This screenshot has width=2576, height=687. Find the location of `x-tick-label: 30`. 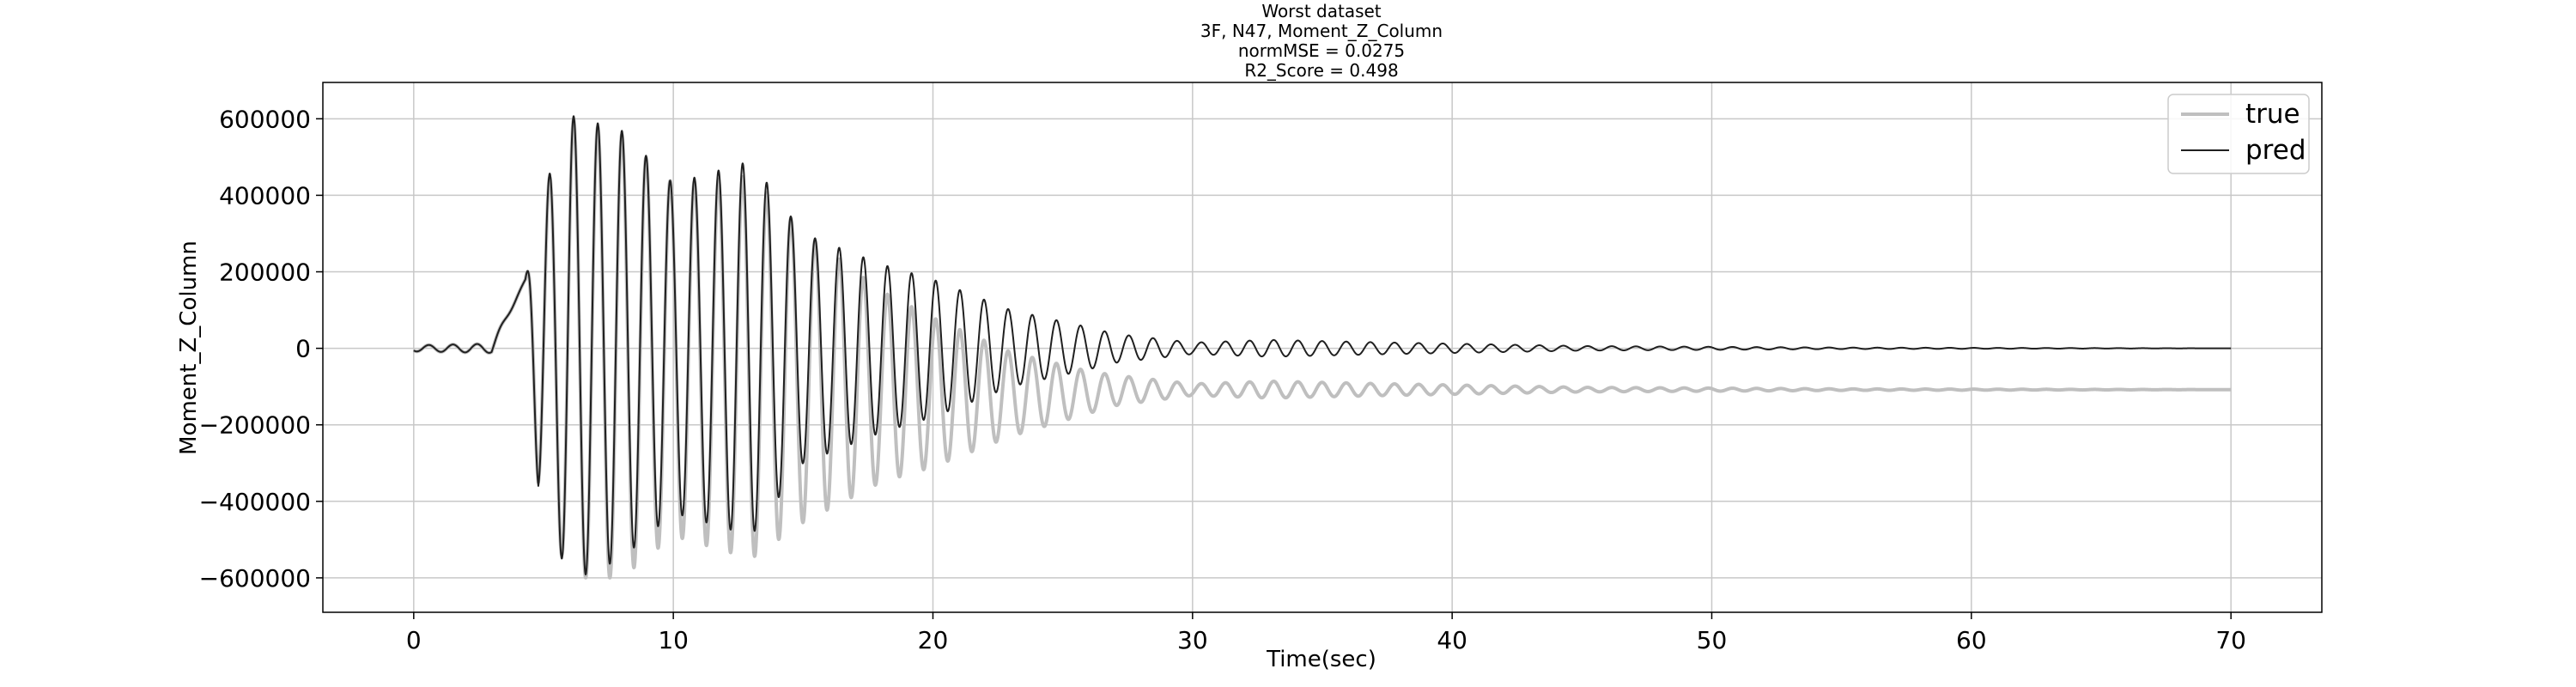

x-tick-label: 30 is located at coordinates (1192, 640).